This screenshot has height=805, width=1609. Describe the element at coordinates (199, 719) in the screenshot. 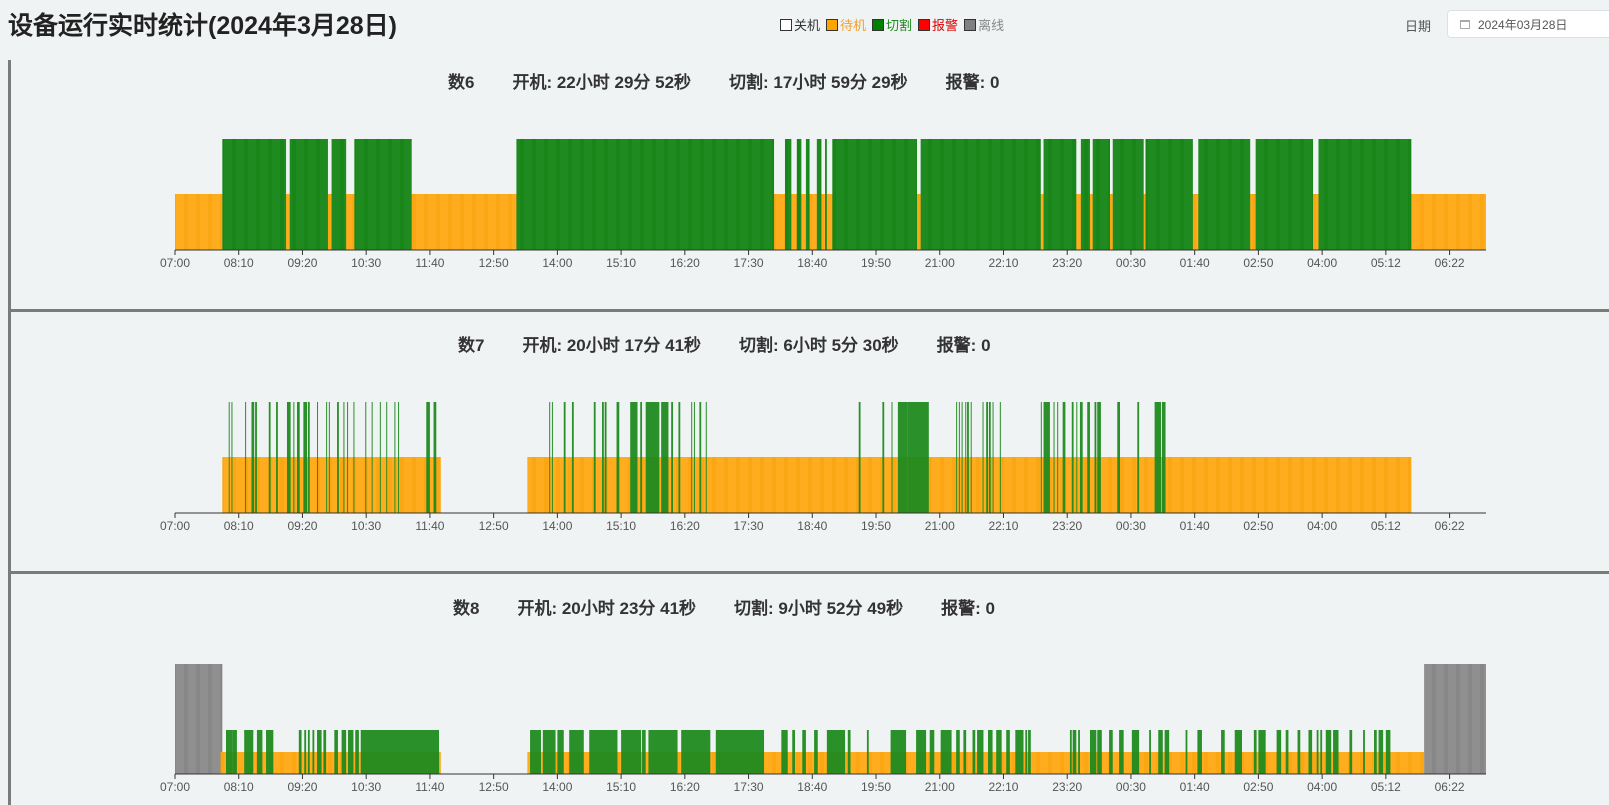

I see `offline-bar` at that location.